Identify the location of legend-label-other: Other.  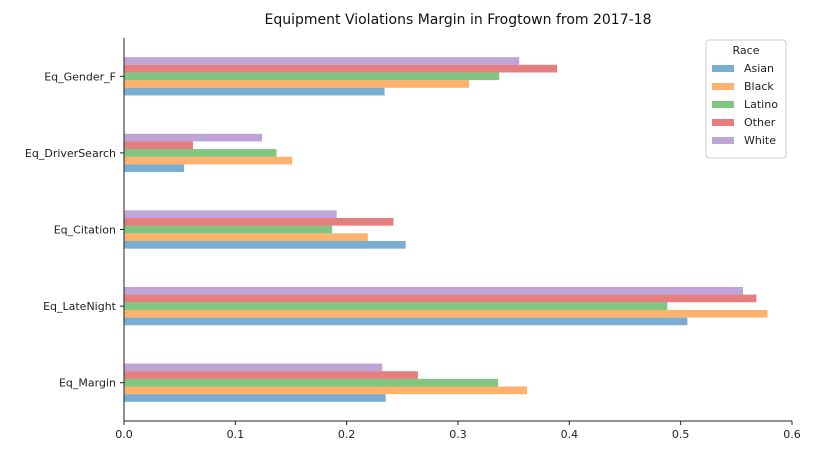
(760, 122).